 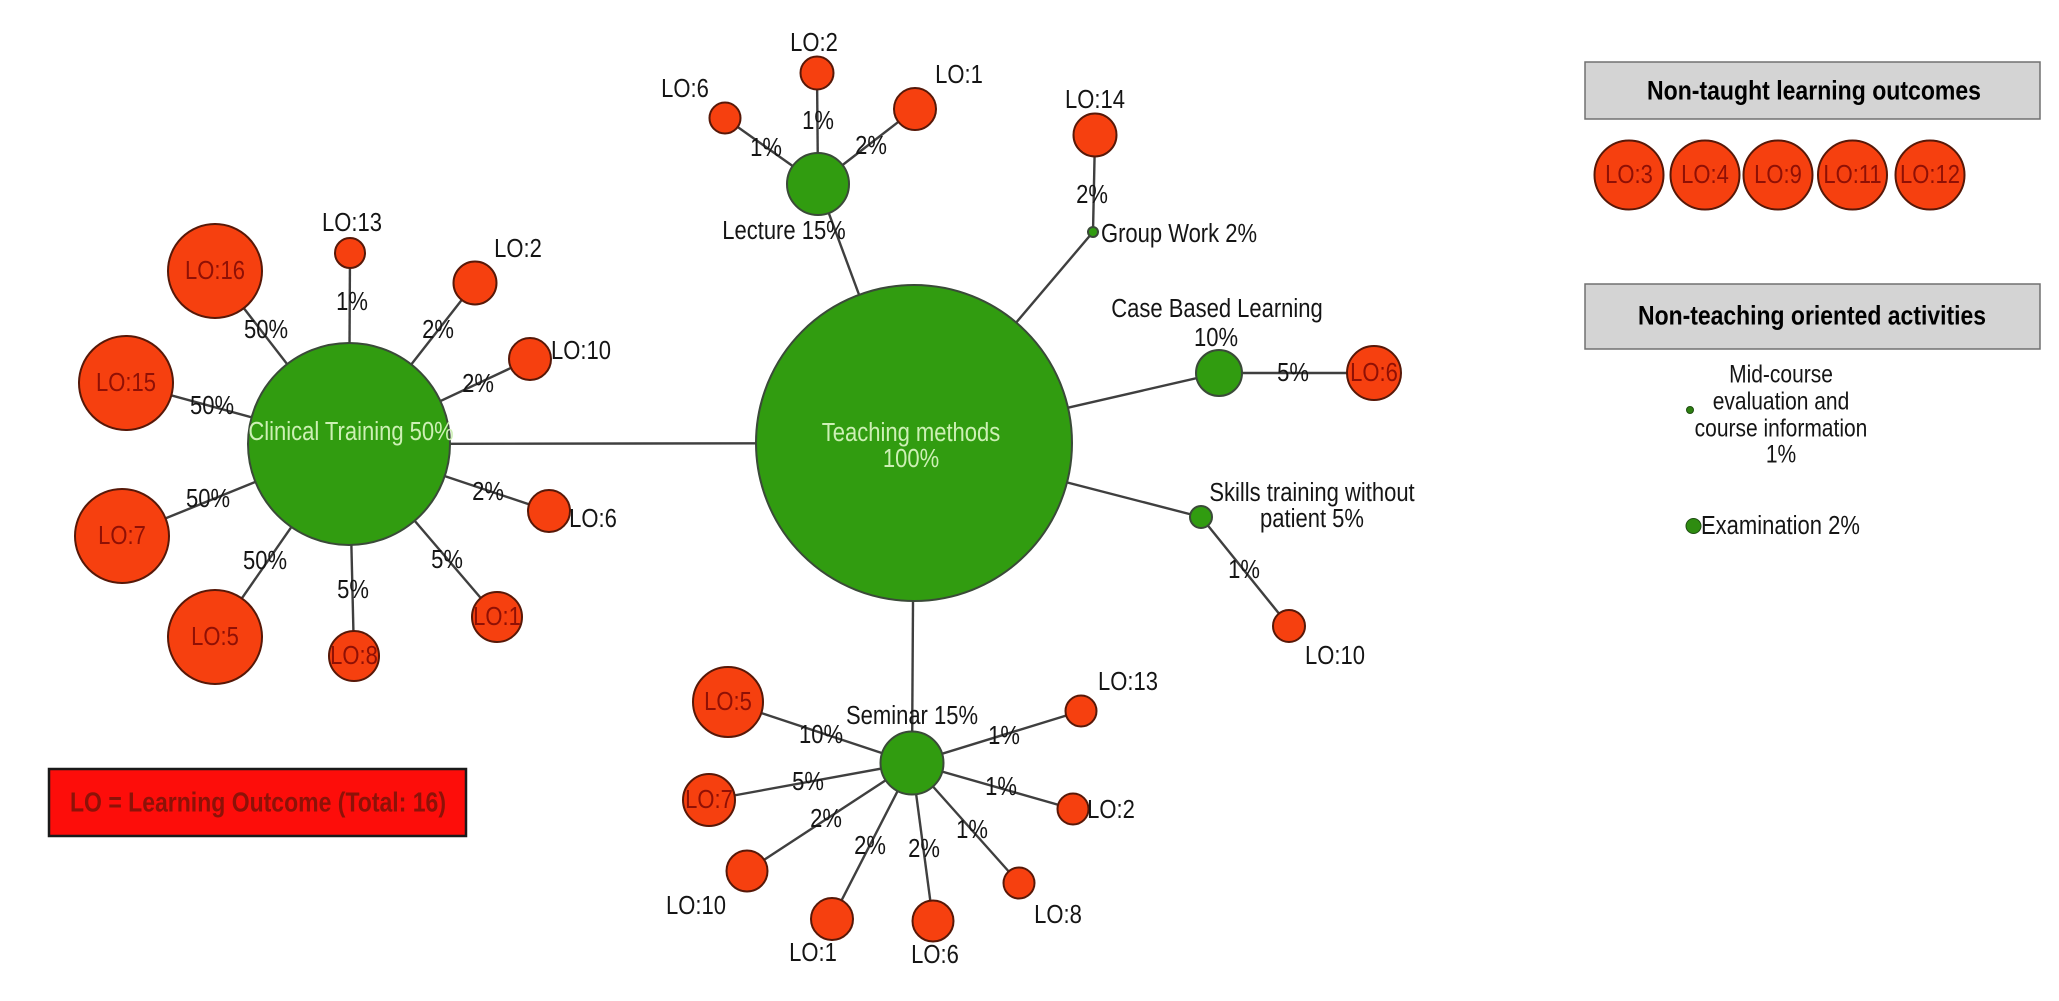 I want to click on svg-text: Group Work 2%, so click(x=1179, y=233).